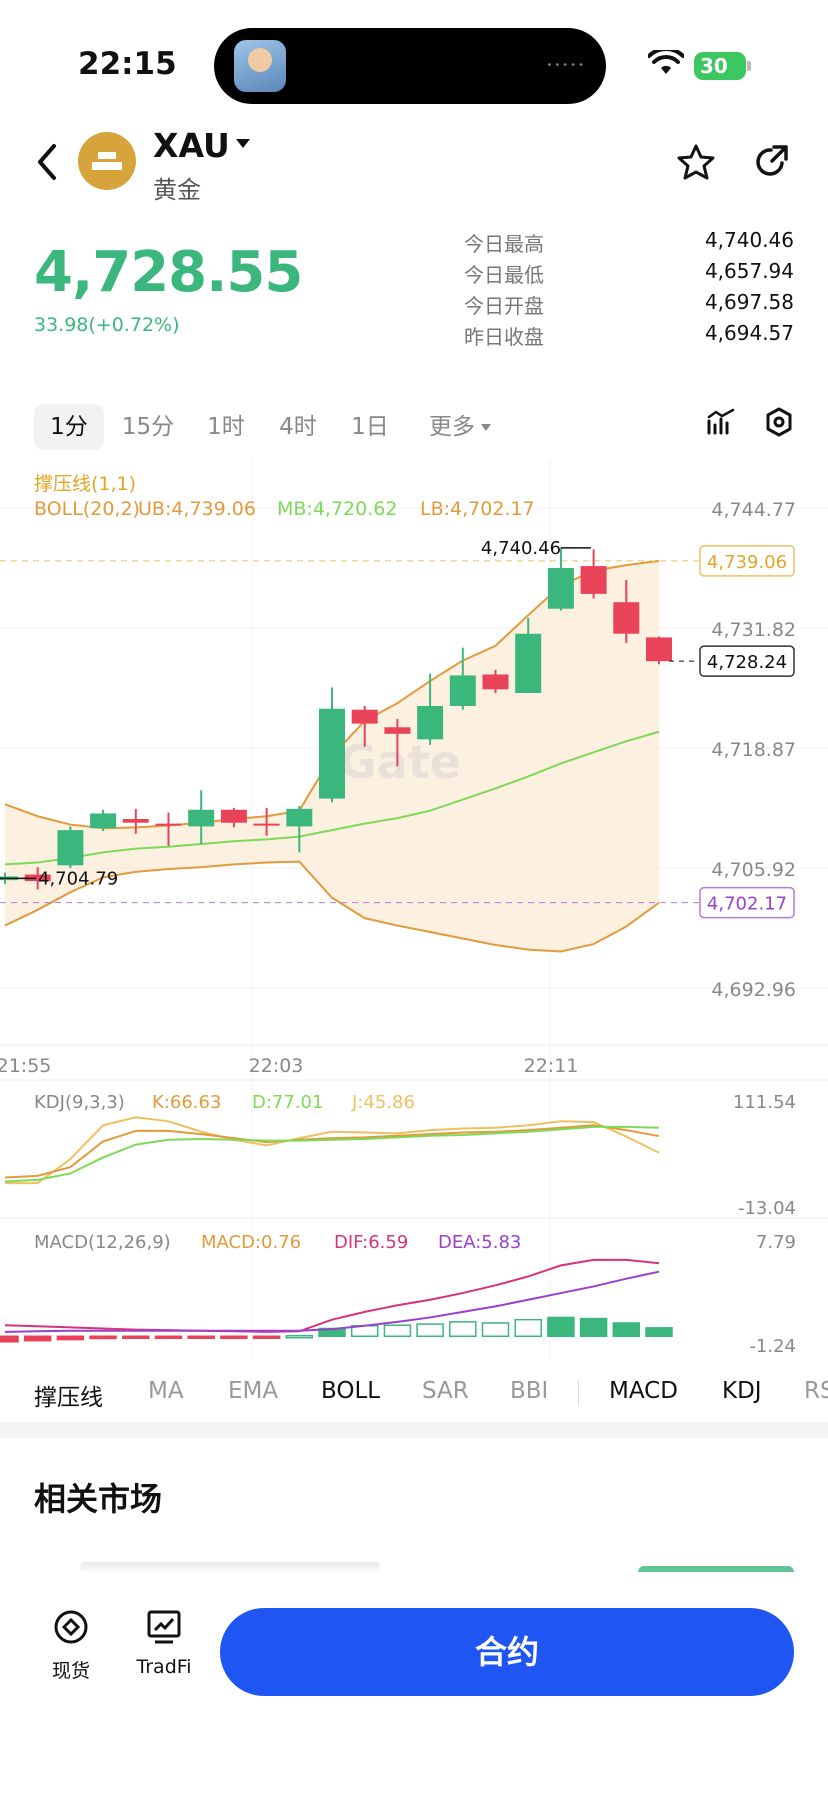 Image resolution: width=828 pixels, height=1801 pixels. I want to click on kdj-j-line, so click(332, 1150).